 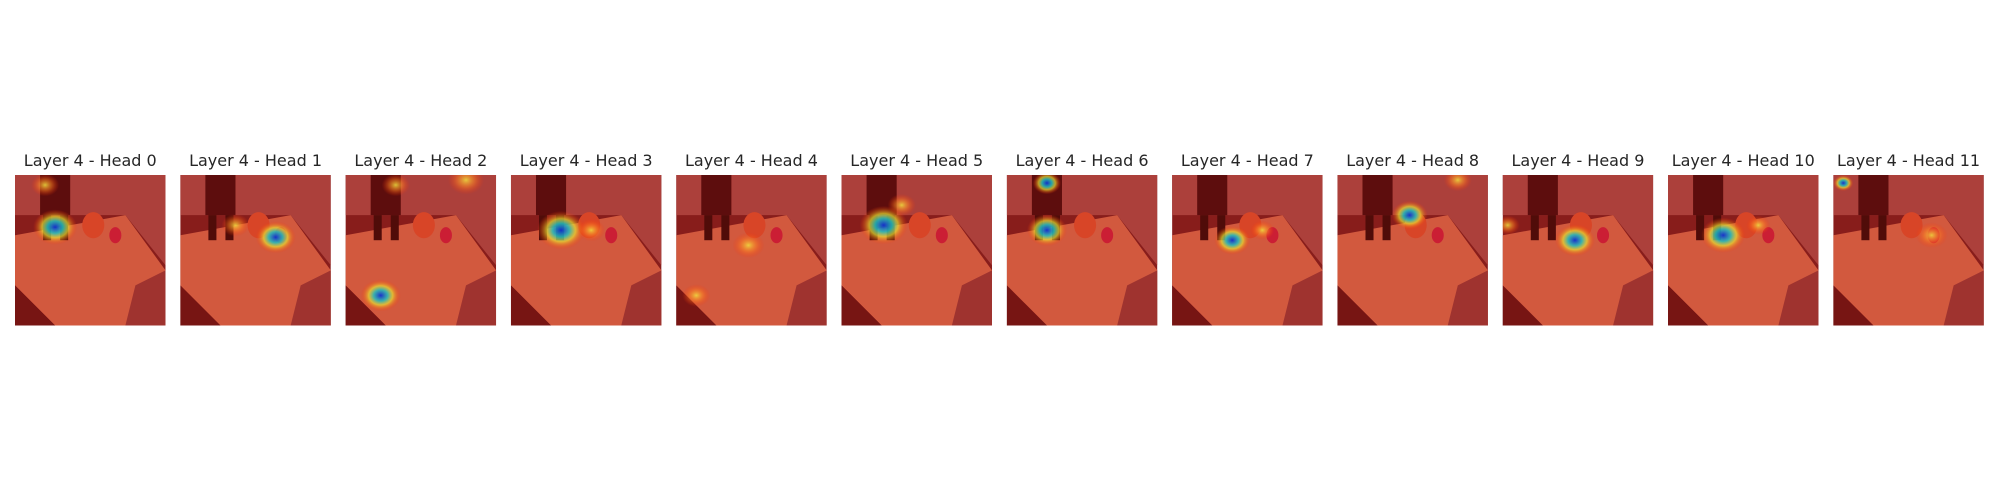 I want to click on panel-title: Layer 4 - Head 8, so click(x=1412, y=160).